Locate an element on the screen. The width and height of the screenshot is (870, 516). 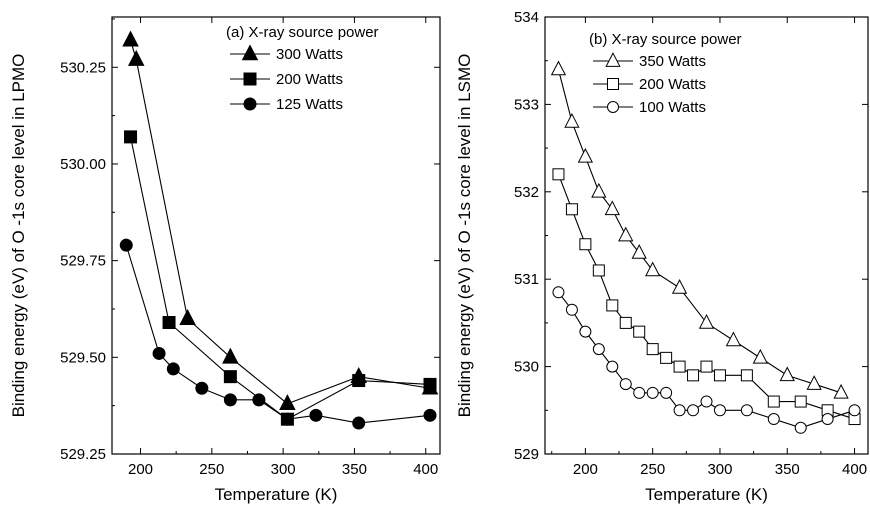
legend-label: 125 Watts is located at coordinates (309, 104).